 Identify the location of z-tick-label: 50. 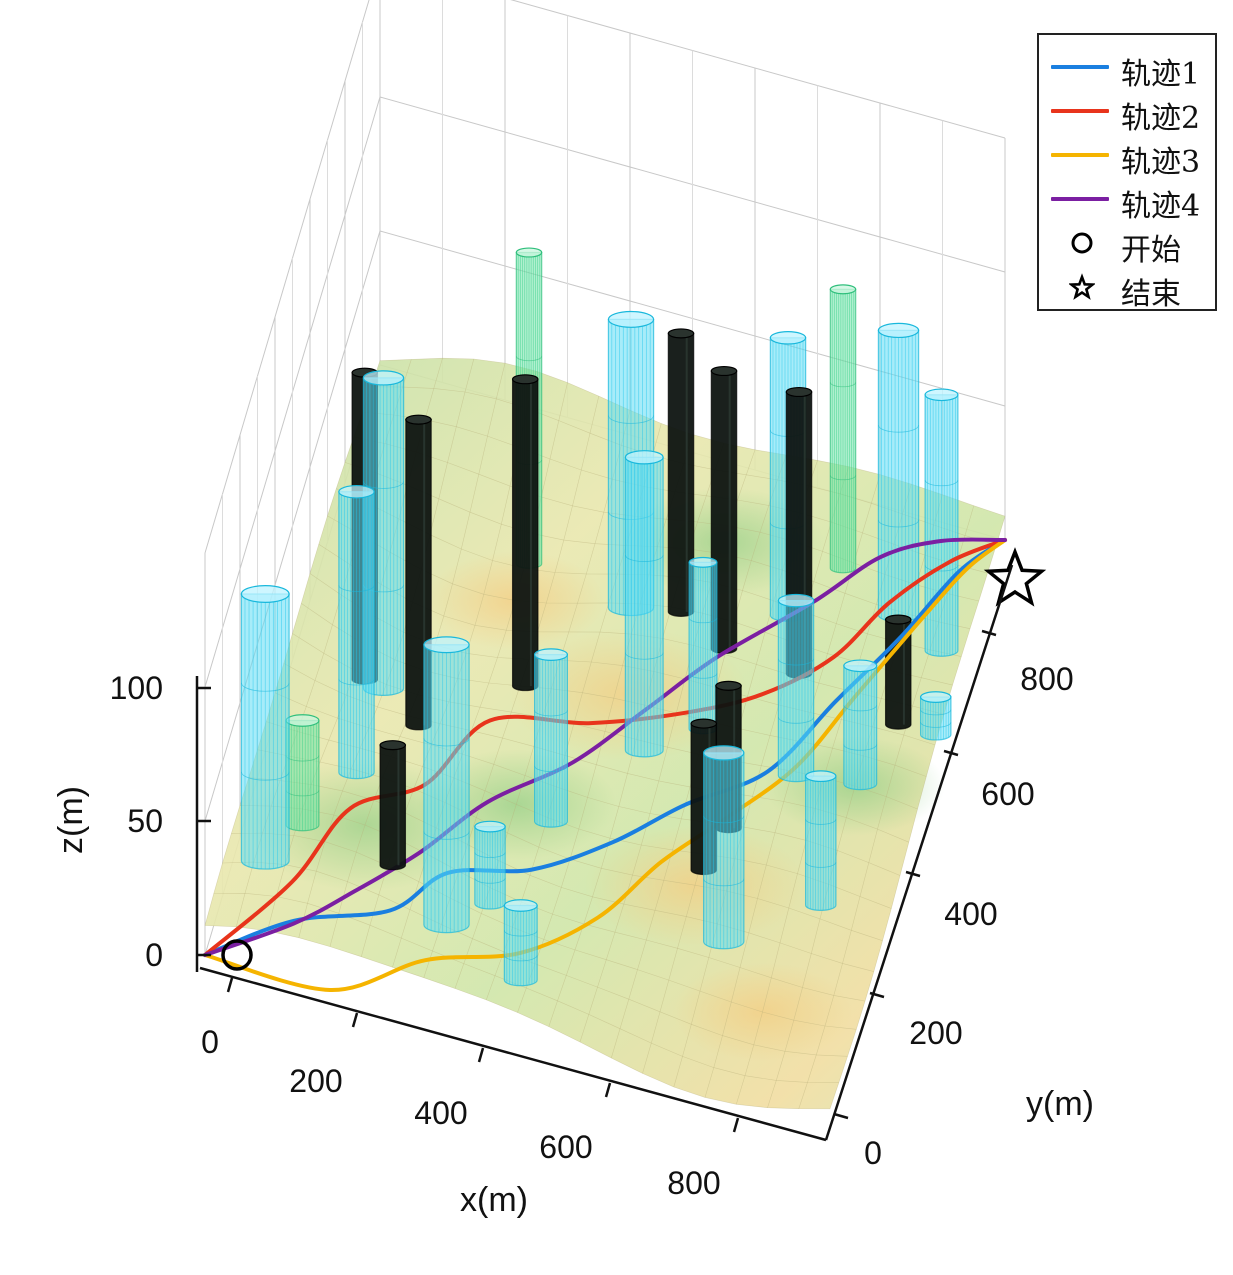
(145, 821).